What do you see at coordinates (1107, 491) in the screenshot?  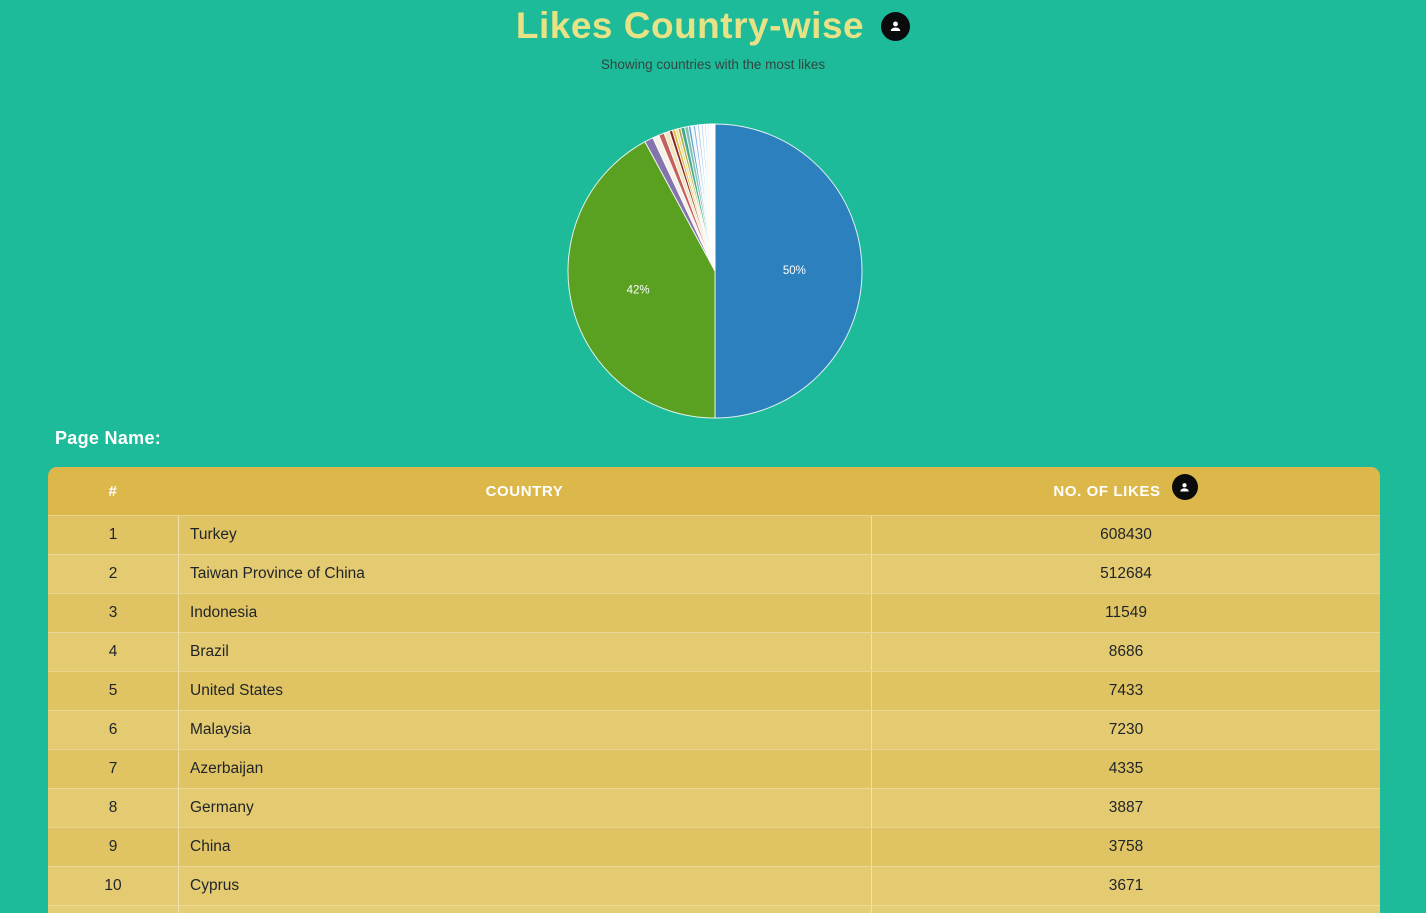 I see `col-header-likes-label: NO. OF LIKES` at bounding box center [1107, 491].